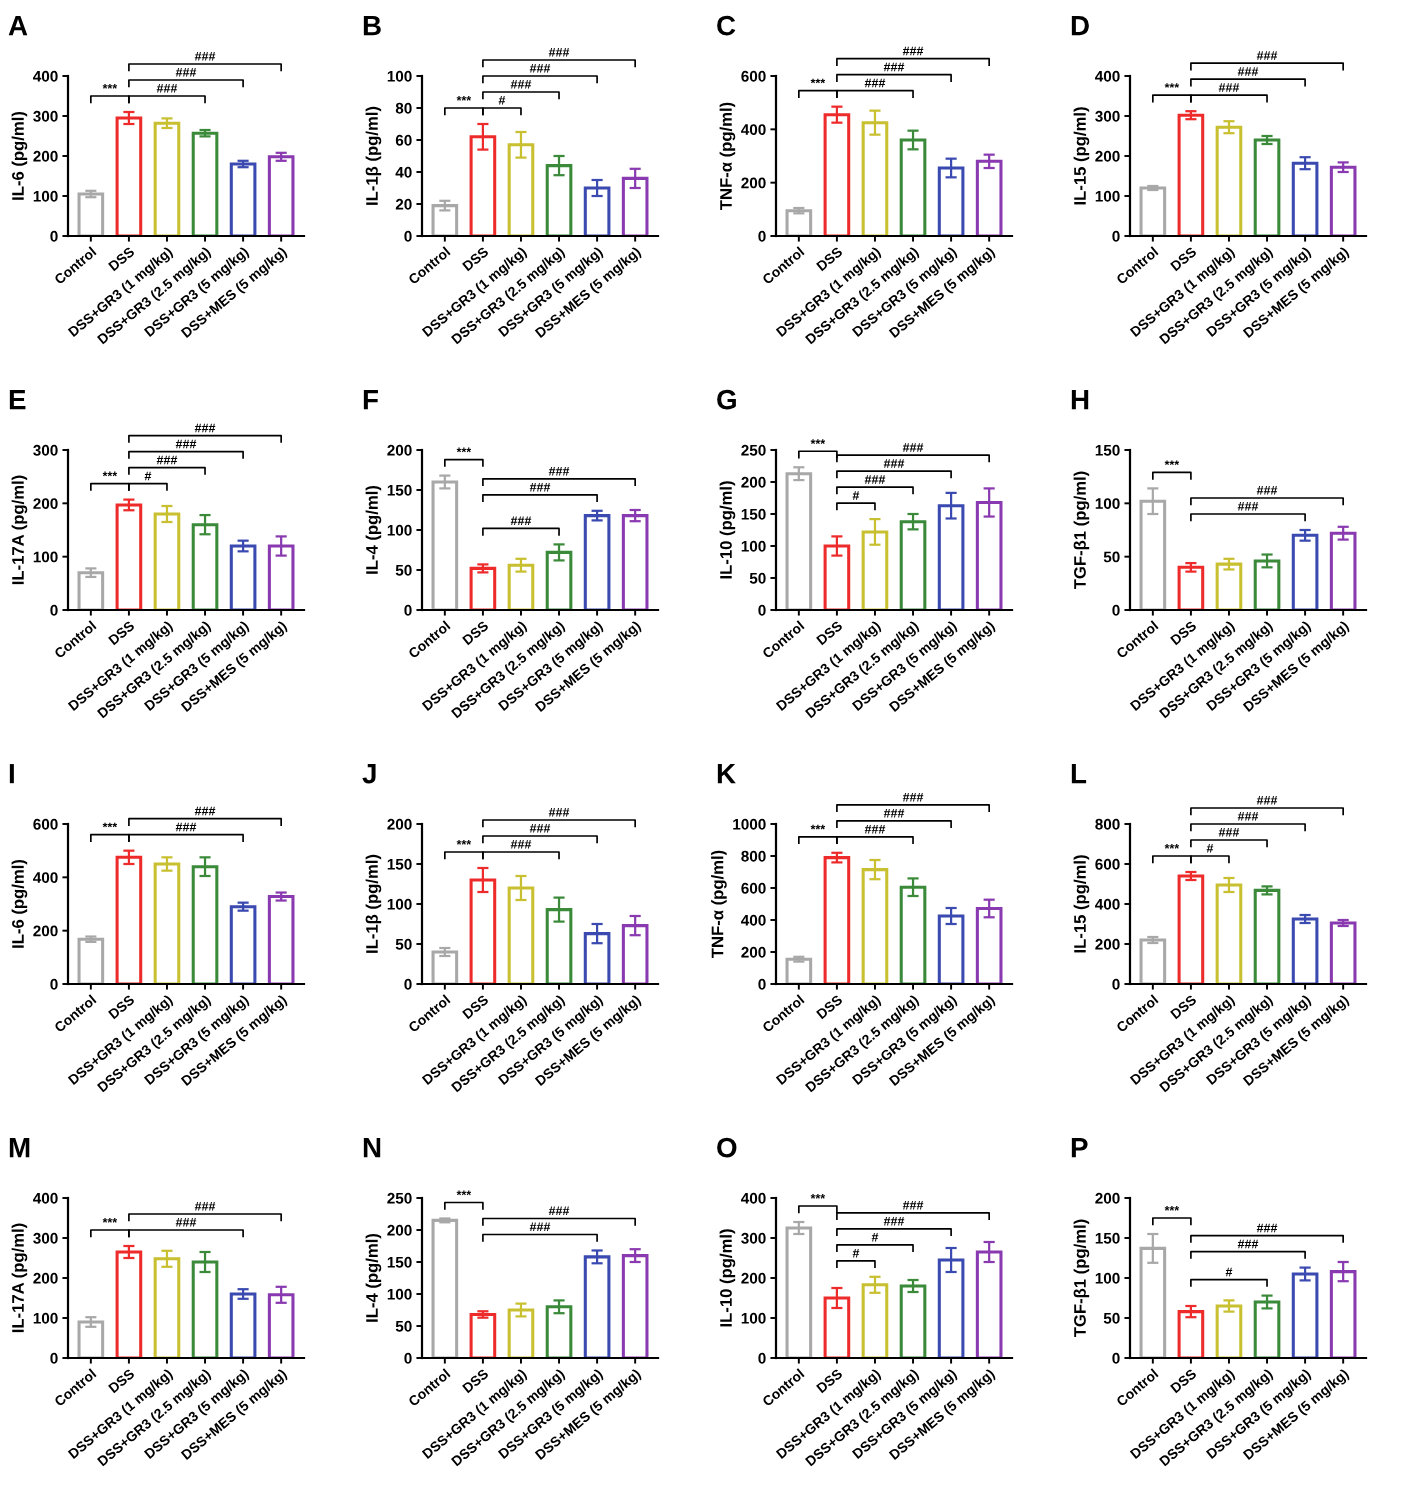  I want to click on chart-title: N, so click(372, 1148).